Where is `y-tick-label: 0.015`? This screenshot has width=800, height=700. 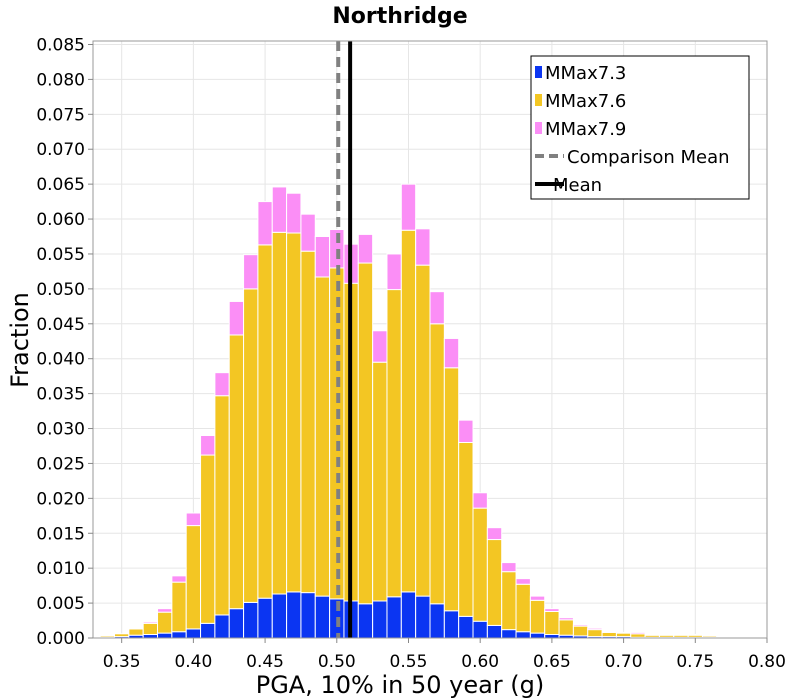
y-tick-label: 0.015 is located at coordinates (60, 534).